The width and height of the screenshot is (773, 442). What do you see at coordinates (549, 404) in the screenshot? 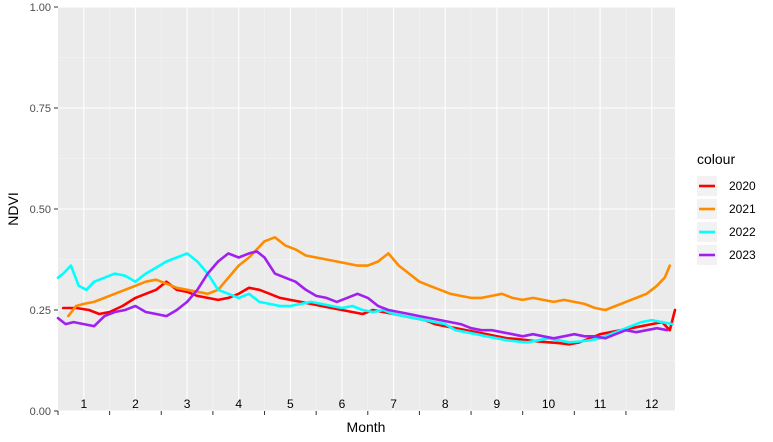
I see `x-tick-label: 10` at bounding box center [549, 404].